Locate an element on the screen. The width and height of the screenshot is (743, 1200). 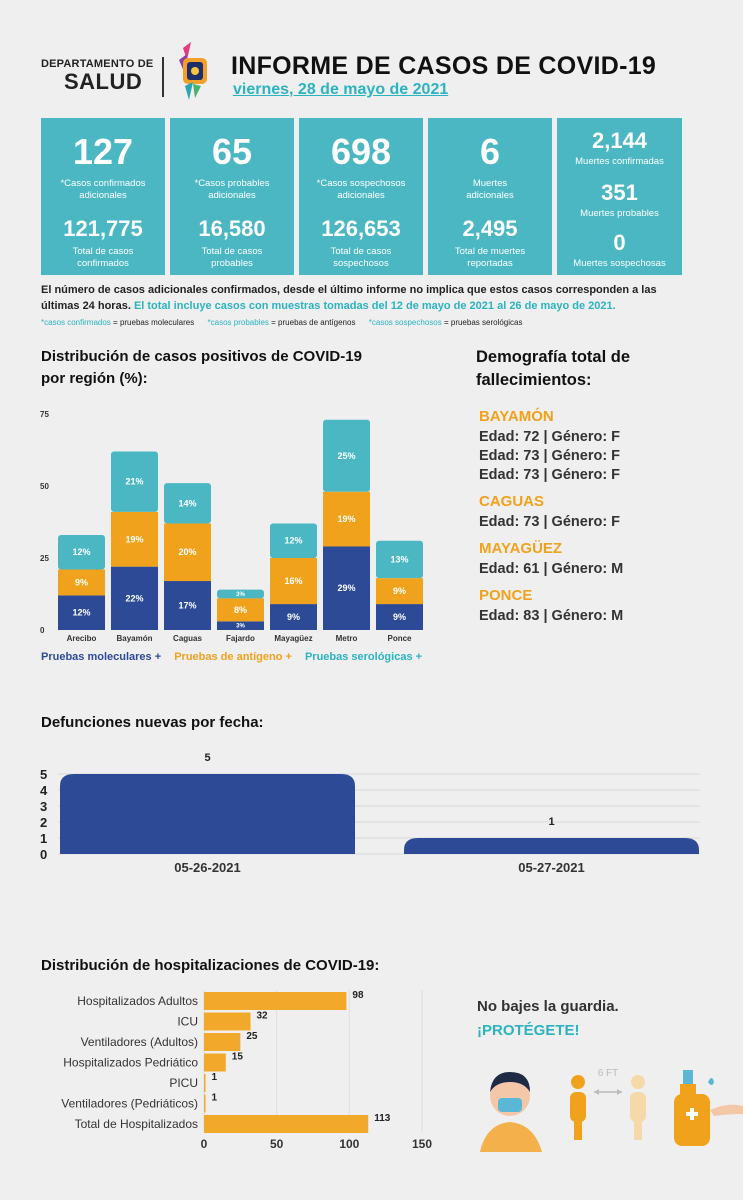
demo-region: CAGUAS is located at coordinates (599, 501).